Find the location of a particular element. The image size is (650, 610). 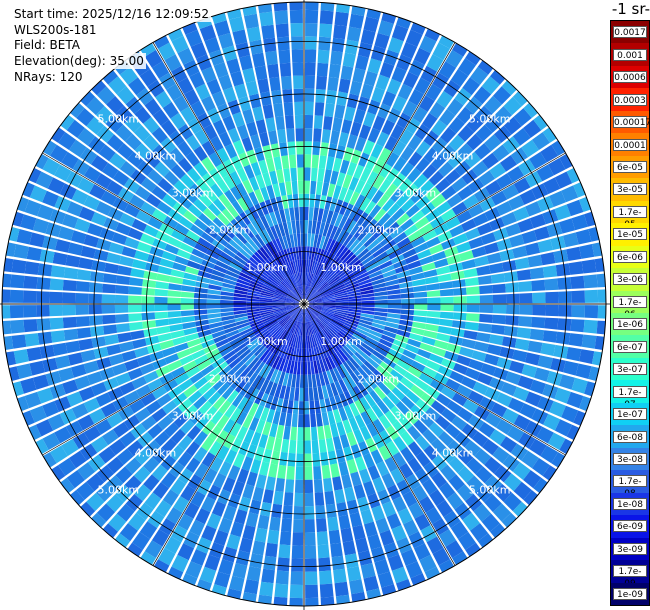

range-ring-label: 3.00km is located at coordinates (416, 193).